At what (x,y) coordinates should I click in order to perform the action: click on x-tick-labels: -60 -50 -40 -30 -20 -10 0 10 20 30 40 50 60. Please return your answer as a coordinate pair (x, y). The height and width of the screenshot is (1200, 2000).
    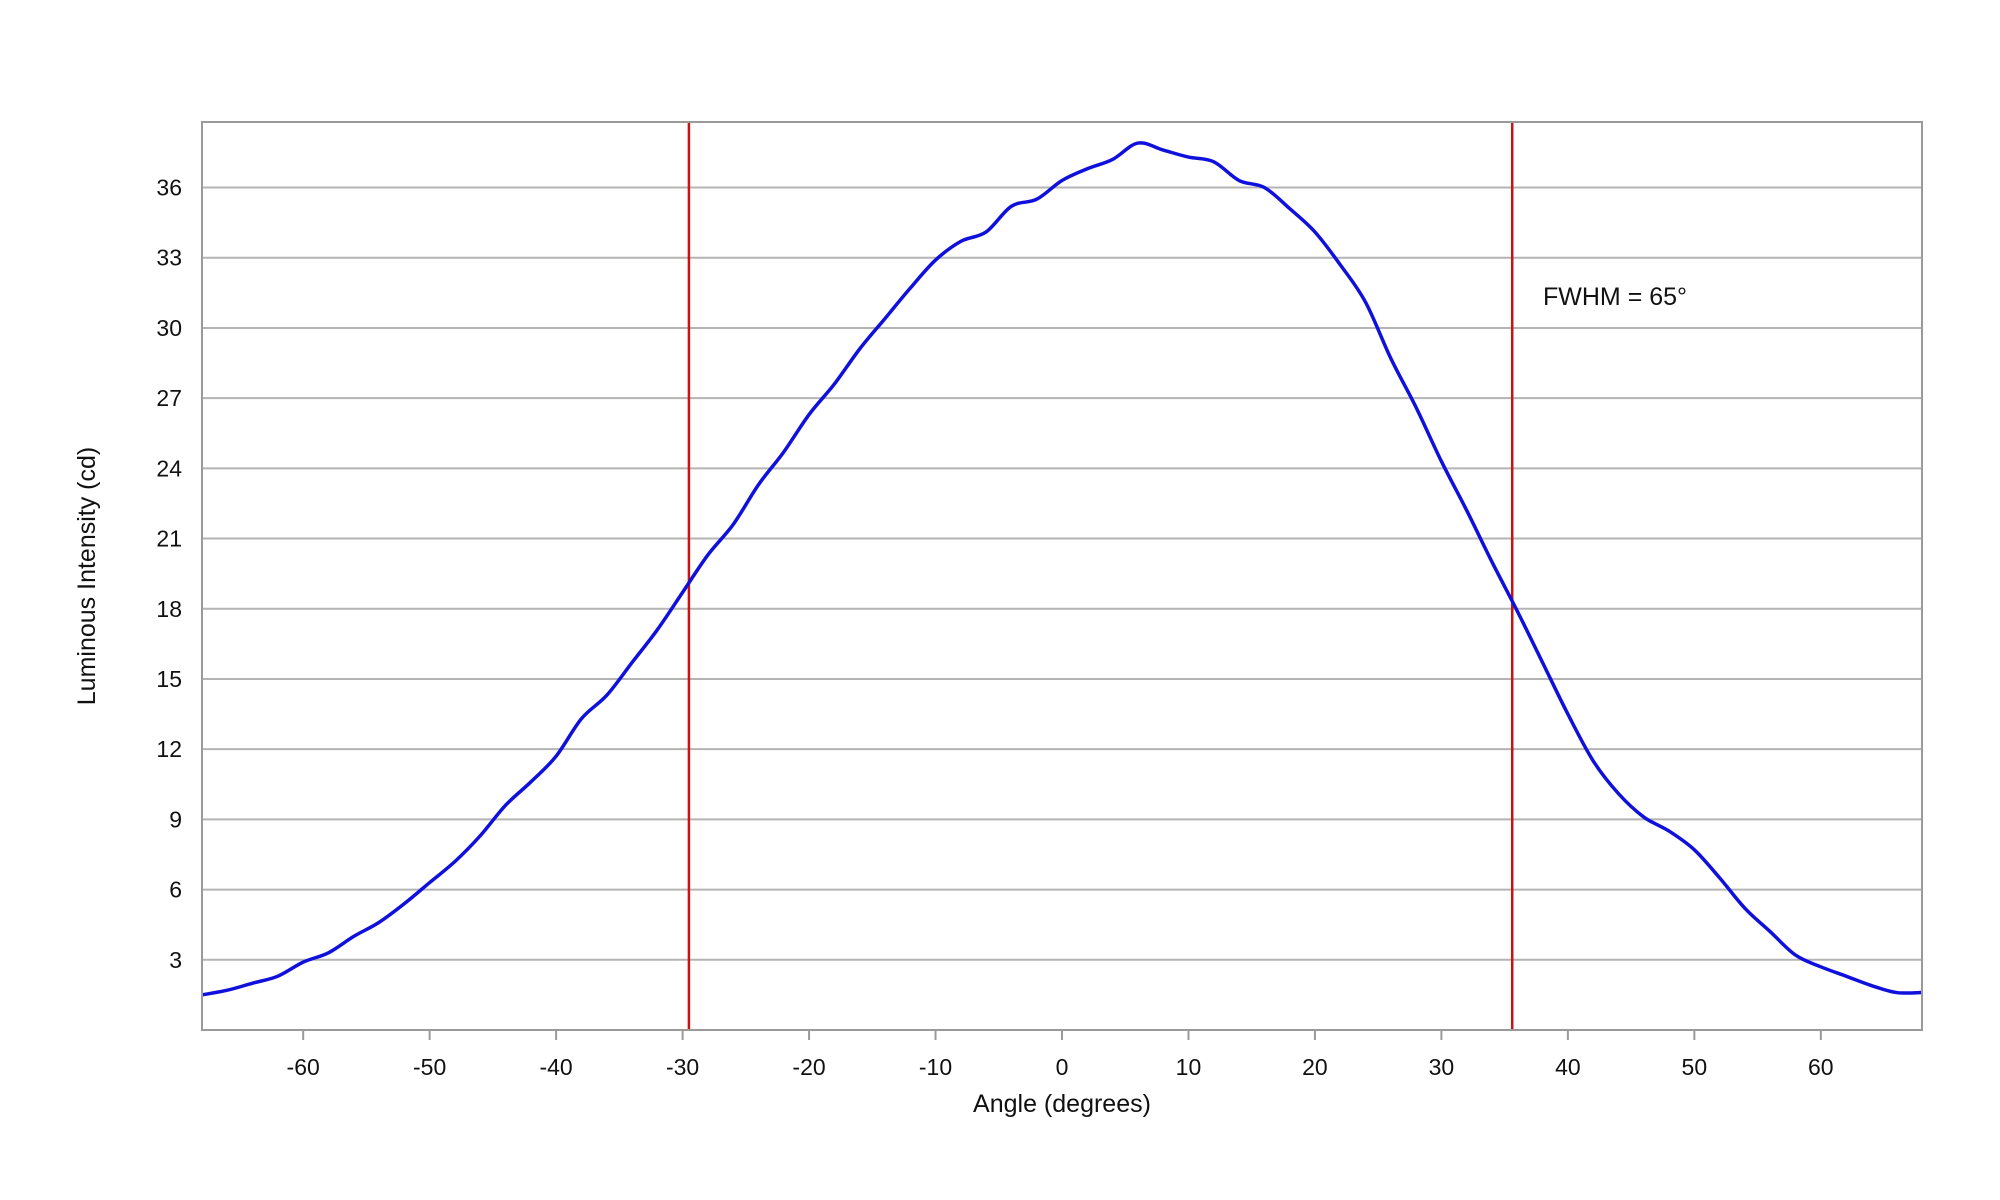
    Looking at the image, I should click on (1060, 1055).